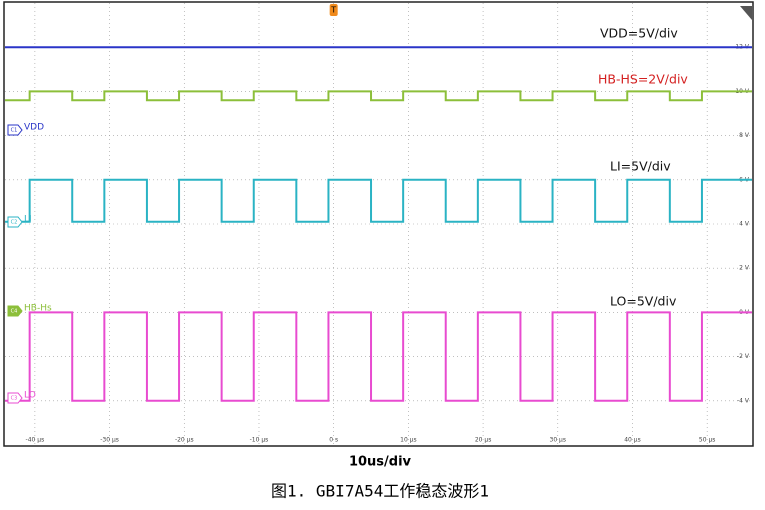  I want to click on y-tick-label: -2 V, so click(743, 356).